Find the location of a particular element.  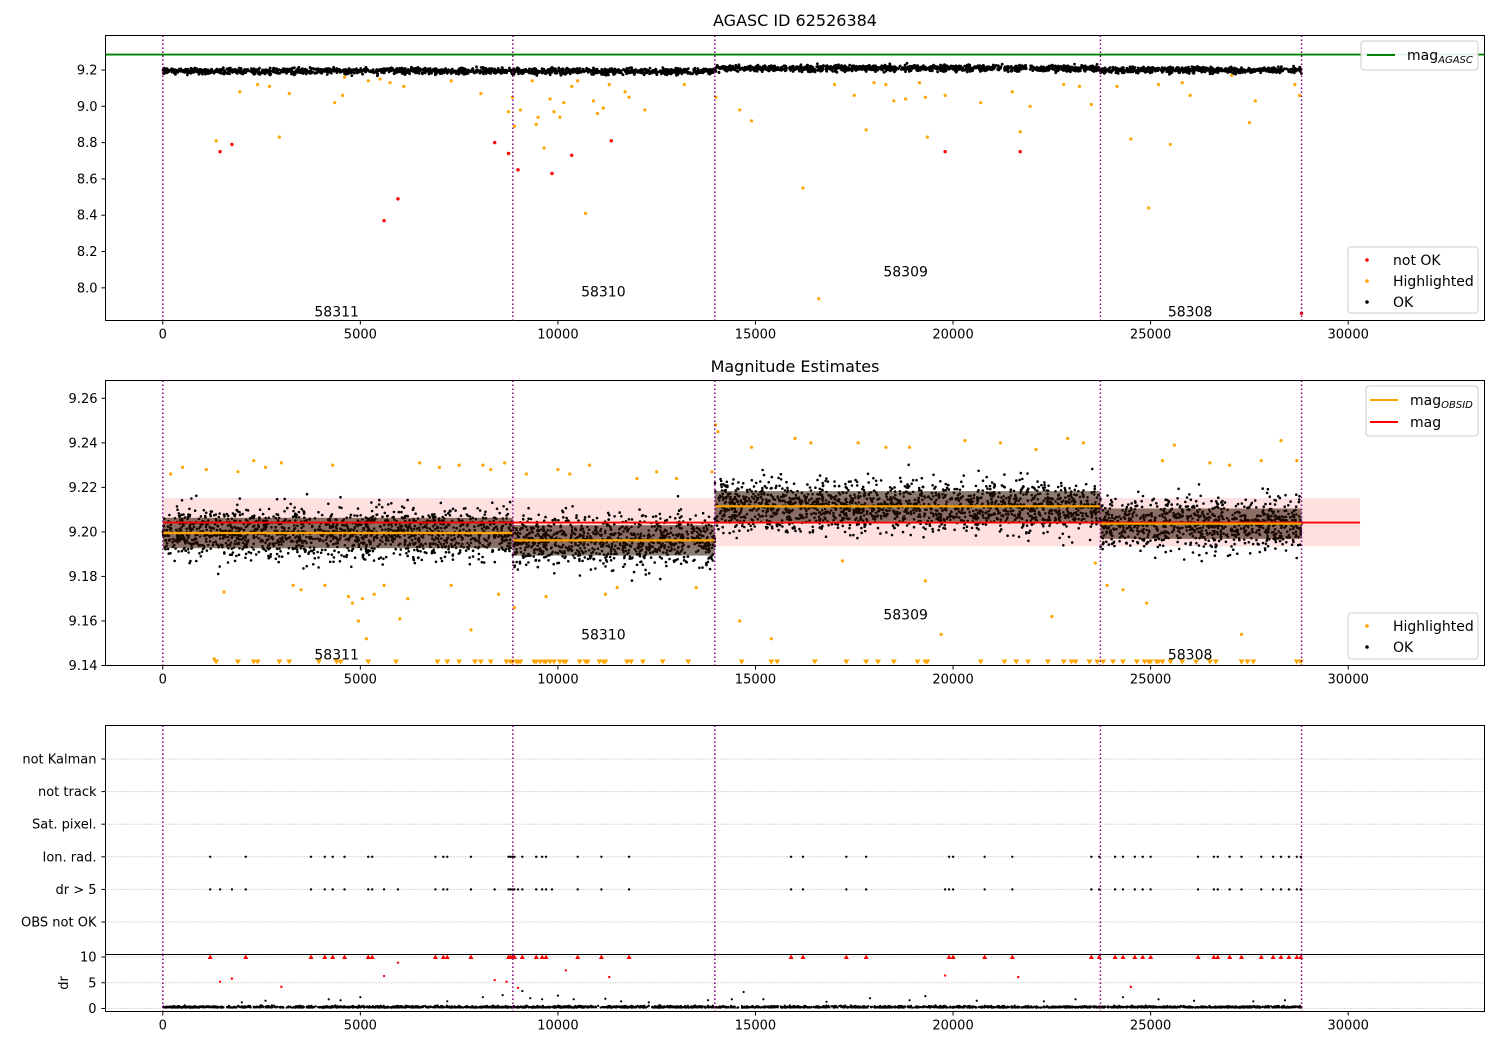

x-tick-label: 5000 is located at coordinates (360, 335).